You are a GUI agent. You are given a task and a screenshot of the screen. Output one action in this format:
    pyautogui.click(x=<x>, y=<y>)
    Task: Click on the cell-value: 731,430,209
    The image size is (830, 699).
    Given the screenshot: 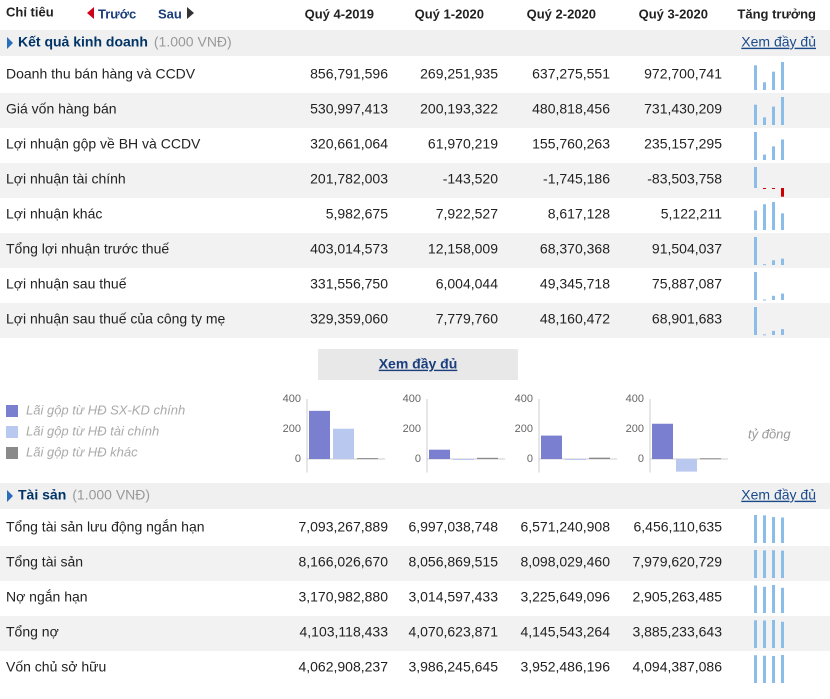 What is the action you would take?
    pyautogui.click(x=683, y=109)
    